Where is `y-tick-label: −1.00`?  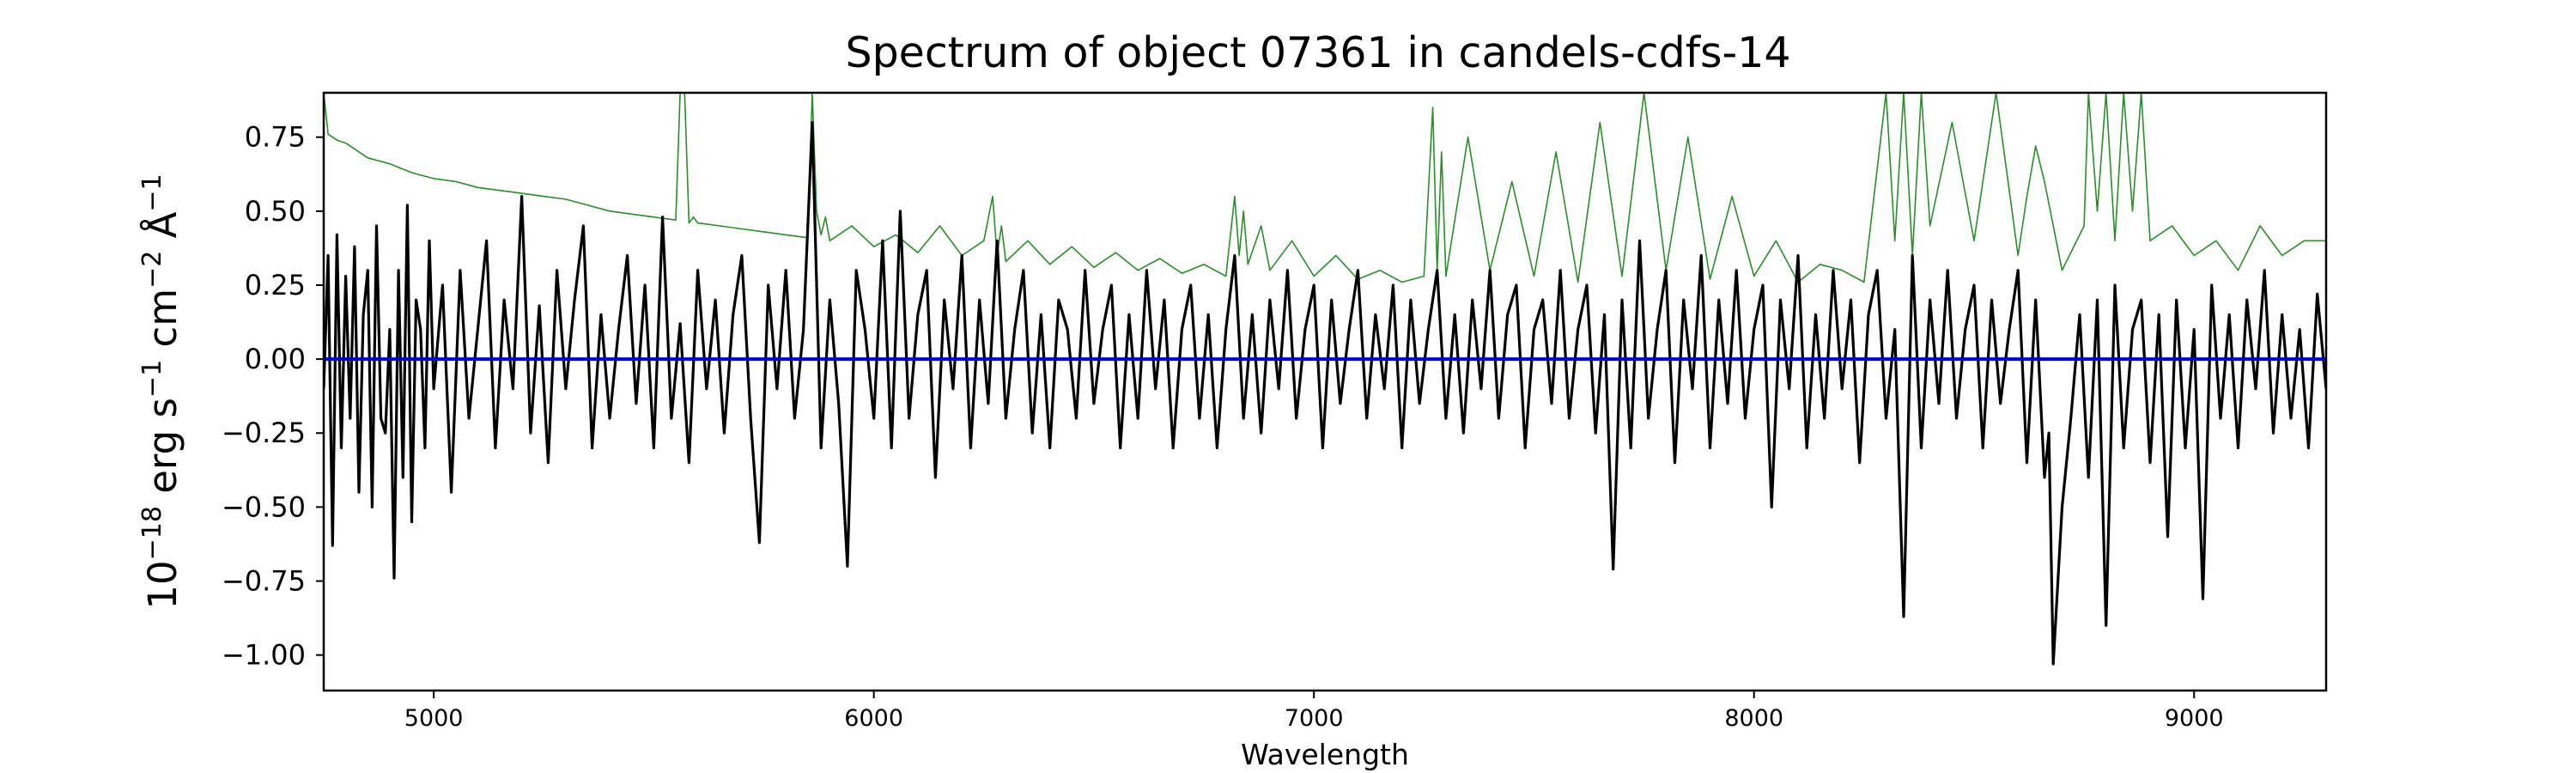 y-tick-label: −1.00 is located at coordinates (264, 655).